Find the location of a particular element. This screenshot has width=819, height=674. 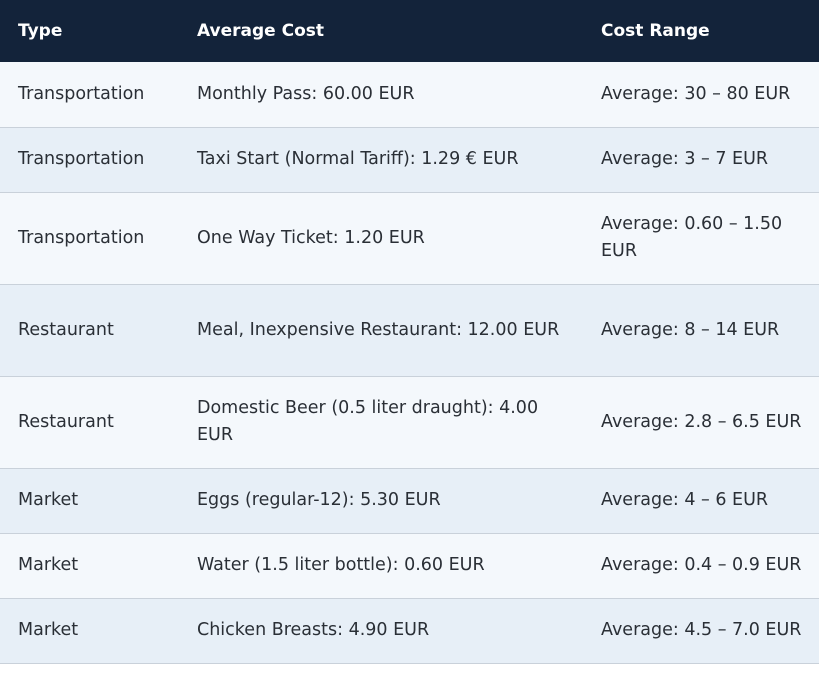

cell-cost-range: Average: 3 – 7 EUR is located at coordinates (685, 159).